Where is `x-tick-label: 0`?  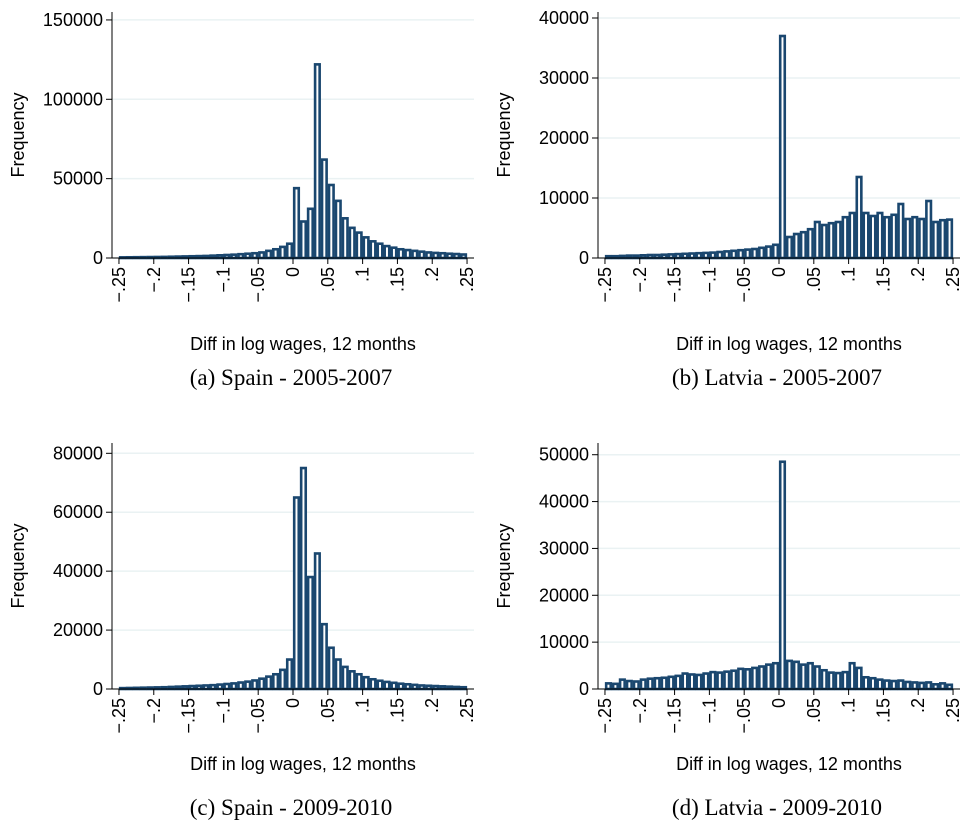
x-tick-label: 0 is located at coordinates (293, 272).